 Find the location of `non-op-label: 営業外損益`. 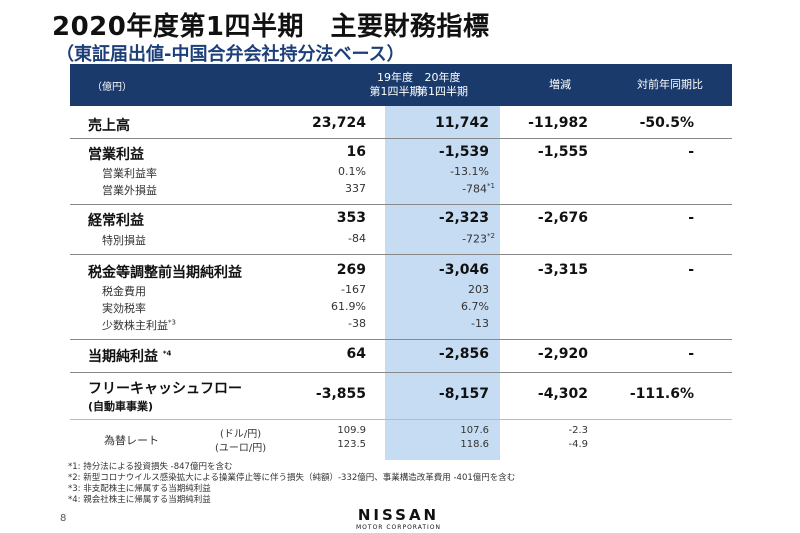

non-op-label: 営業外損益 is located at coordinates (129, 190).